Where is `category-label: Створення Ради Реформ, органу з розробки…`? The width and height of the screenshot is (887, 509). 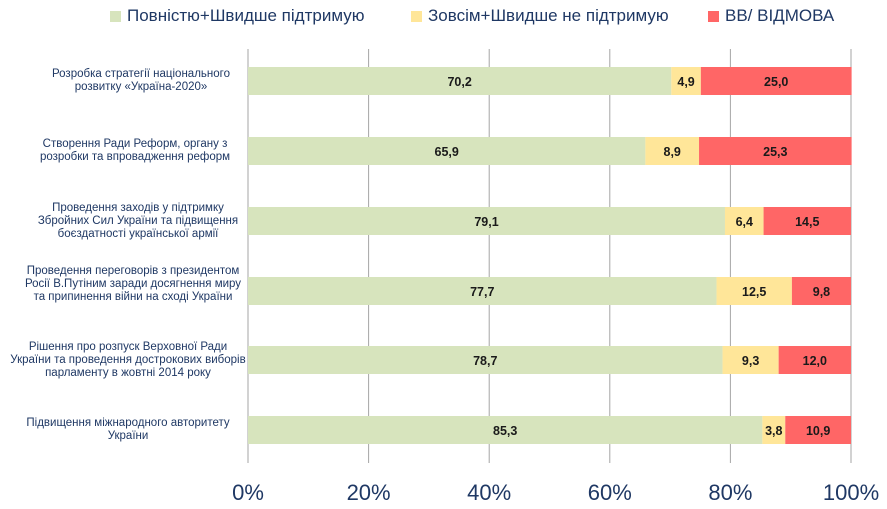
category-label: Створення Ради Реформ, органу з розробки… is located at coordinates (135, 150).